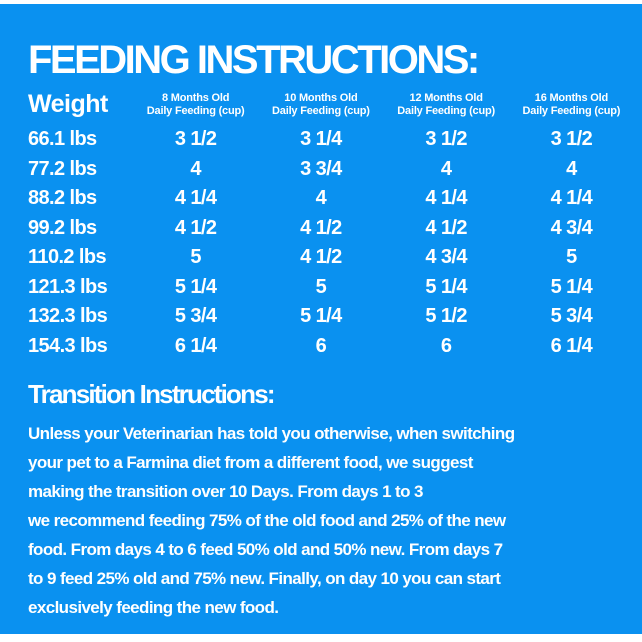 This screenshot has width=642, height=642. Describe the element at coordinates (153, 607) in the screenshot. I see `transition-text-line: exclusively feeding the new food.` at that location.